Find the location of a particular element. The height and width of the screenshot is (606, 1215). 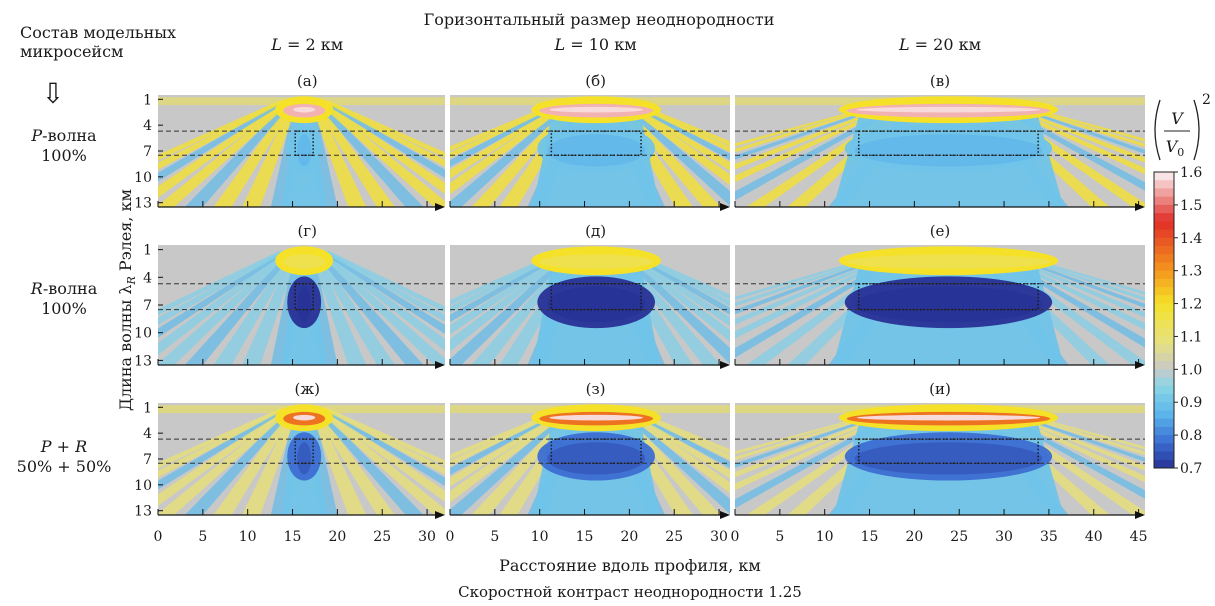

colorbar: 1.6 1.5 1.4 1.3 1.2 1.1 1.0 0.9 0.8 0.7 V V0 2 is located at coordinates (1182, 284).